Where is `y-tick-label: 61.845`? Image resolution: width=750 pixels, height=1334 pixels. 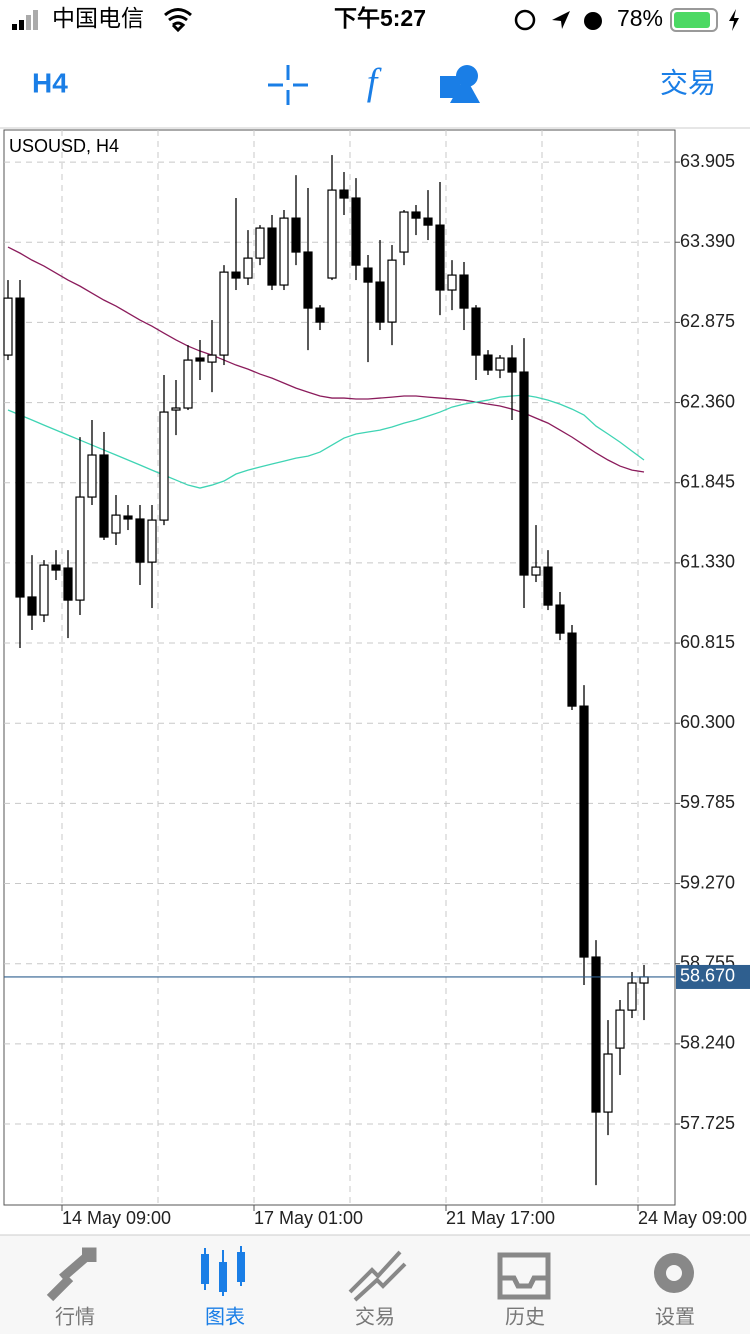
y-tick-label: 61.845 is located at coordinates (707, 481).